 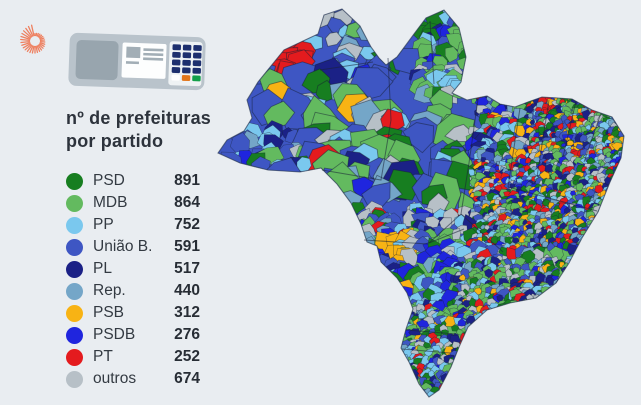 I want to click on legend-row-mdb: MDB 864, so click(x=133, y=203).